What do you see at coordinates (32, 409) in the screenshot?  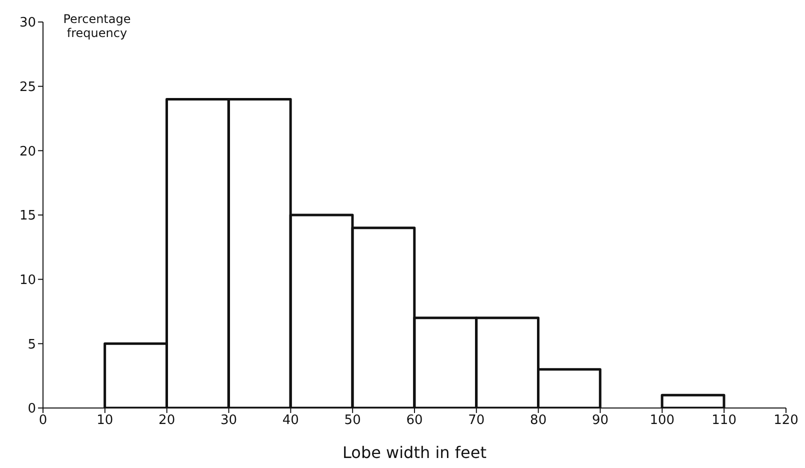 I see `y-tick-label: 0` at bounding box center [32, 409].